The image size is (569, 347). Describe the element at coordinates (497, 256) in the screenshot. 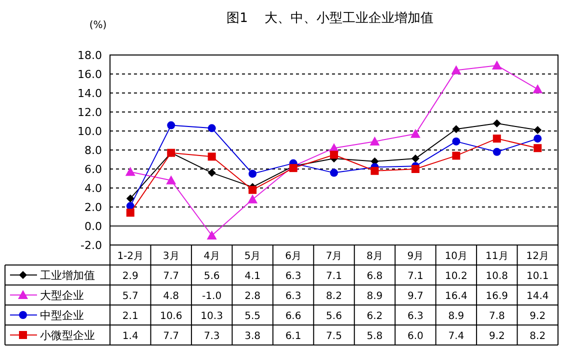

I see `x-tick-label: 11月` at that location.